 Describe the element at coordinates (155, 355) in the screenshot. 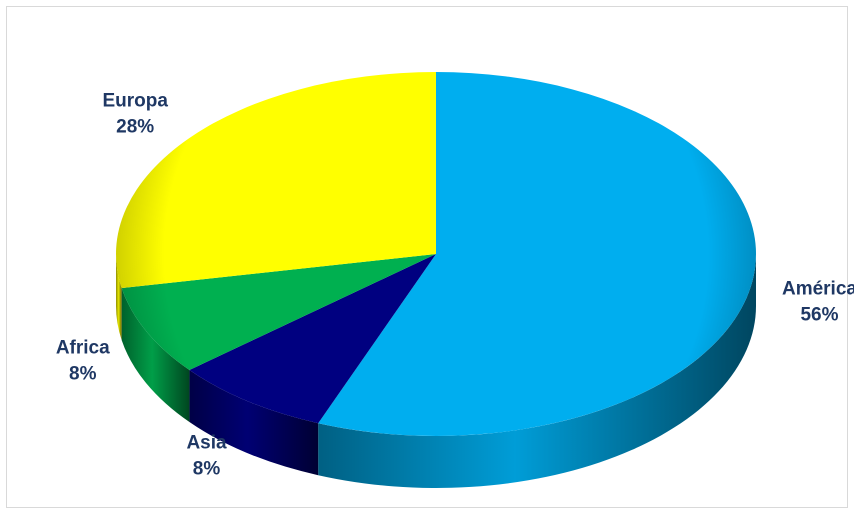

I see `pie-side-africa` at that location.